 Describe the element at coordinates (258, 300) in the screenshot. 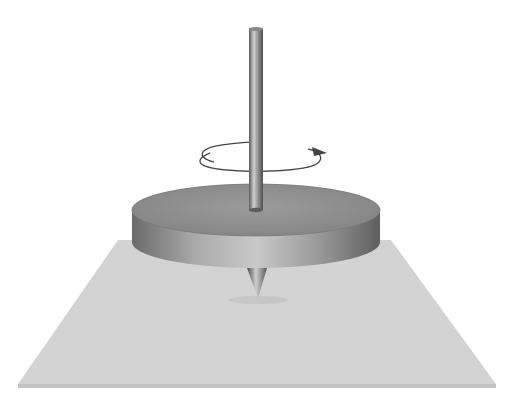

I see `top-shadow` at that location.